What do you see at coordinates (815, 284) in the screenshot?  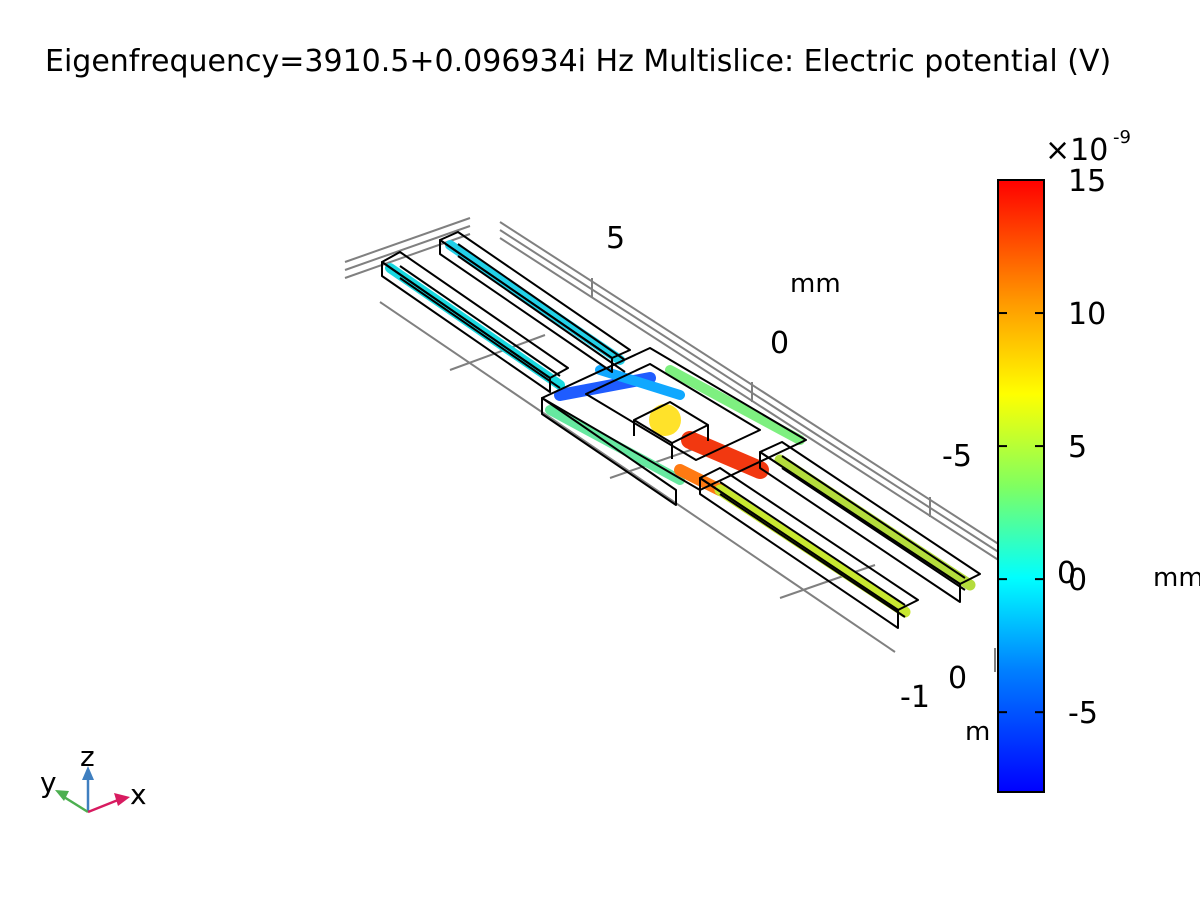 I see `y-unit: mm` at bounding box center [815, 284].